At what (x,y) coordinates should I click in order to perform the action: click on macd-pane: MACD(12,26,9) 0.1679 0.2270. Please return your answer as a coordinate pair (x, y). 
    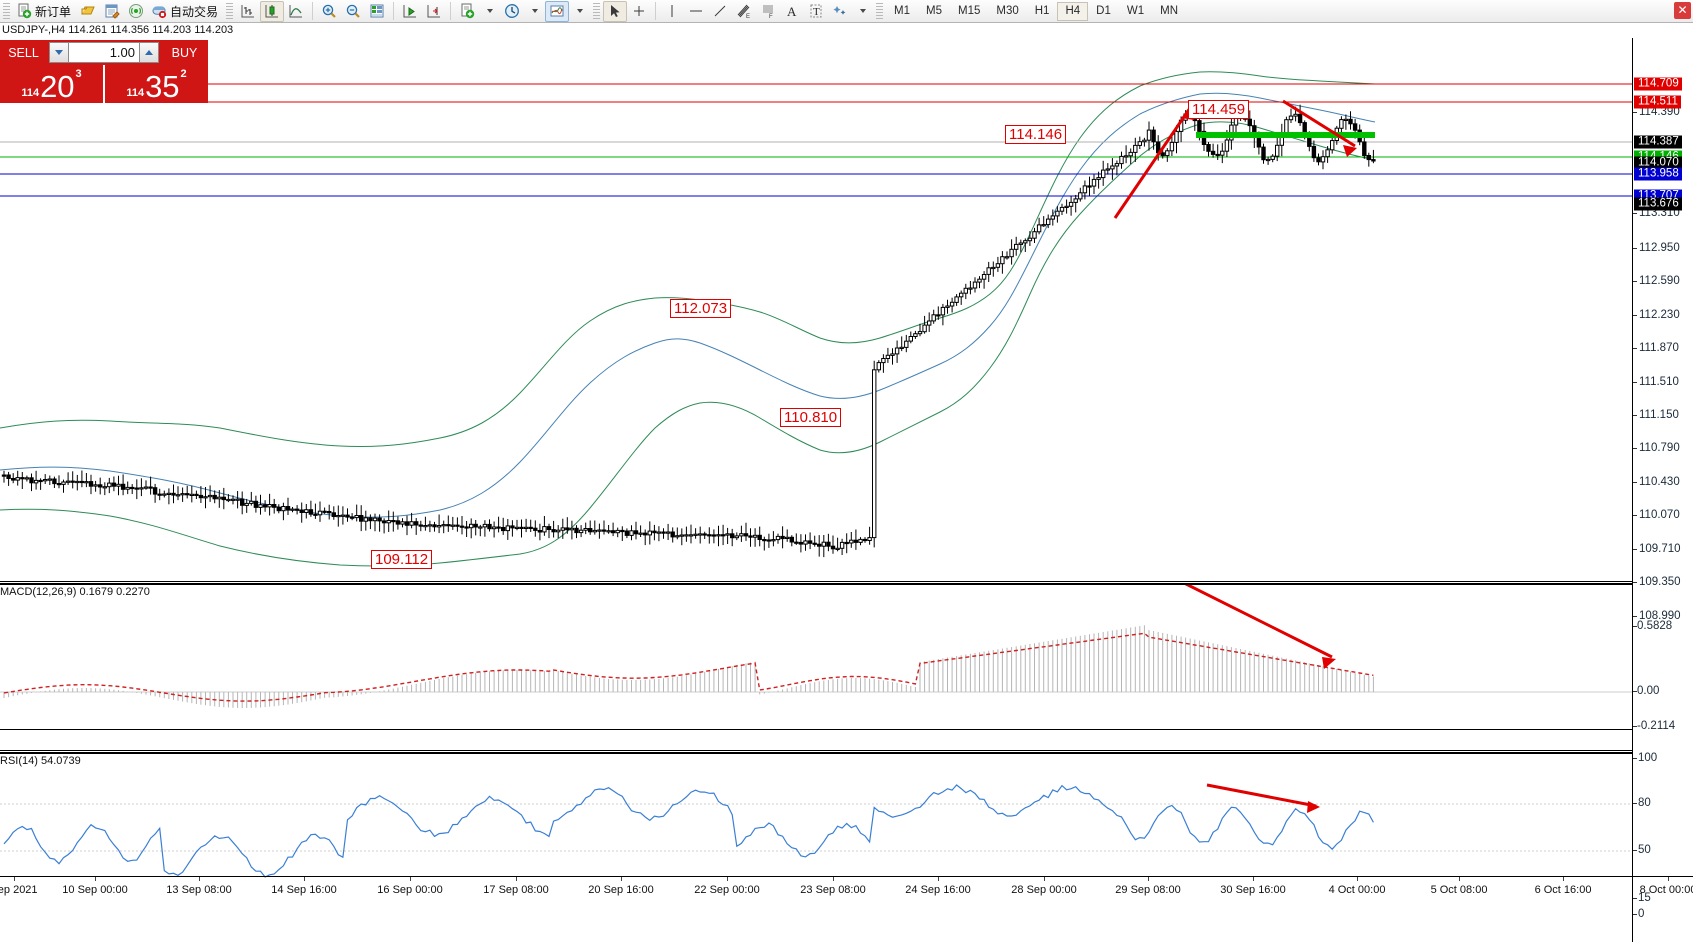
    Looking at the image, I should click on (816, 657).